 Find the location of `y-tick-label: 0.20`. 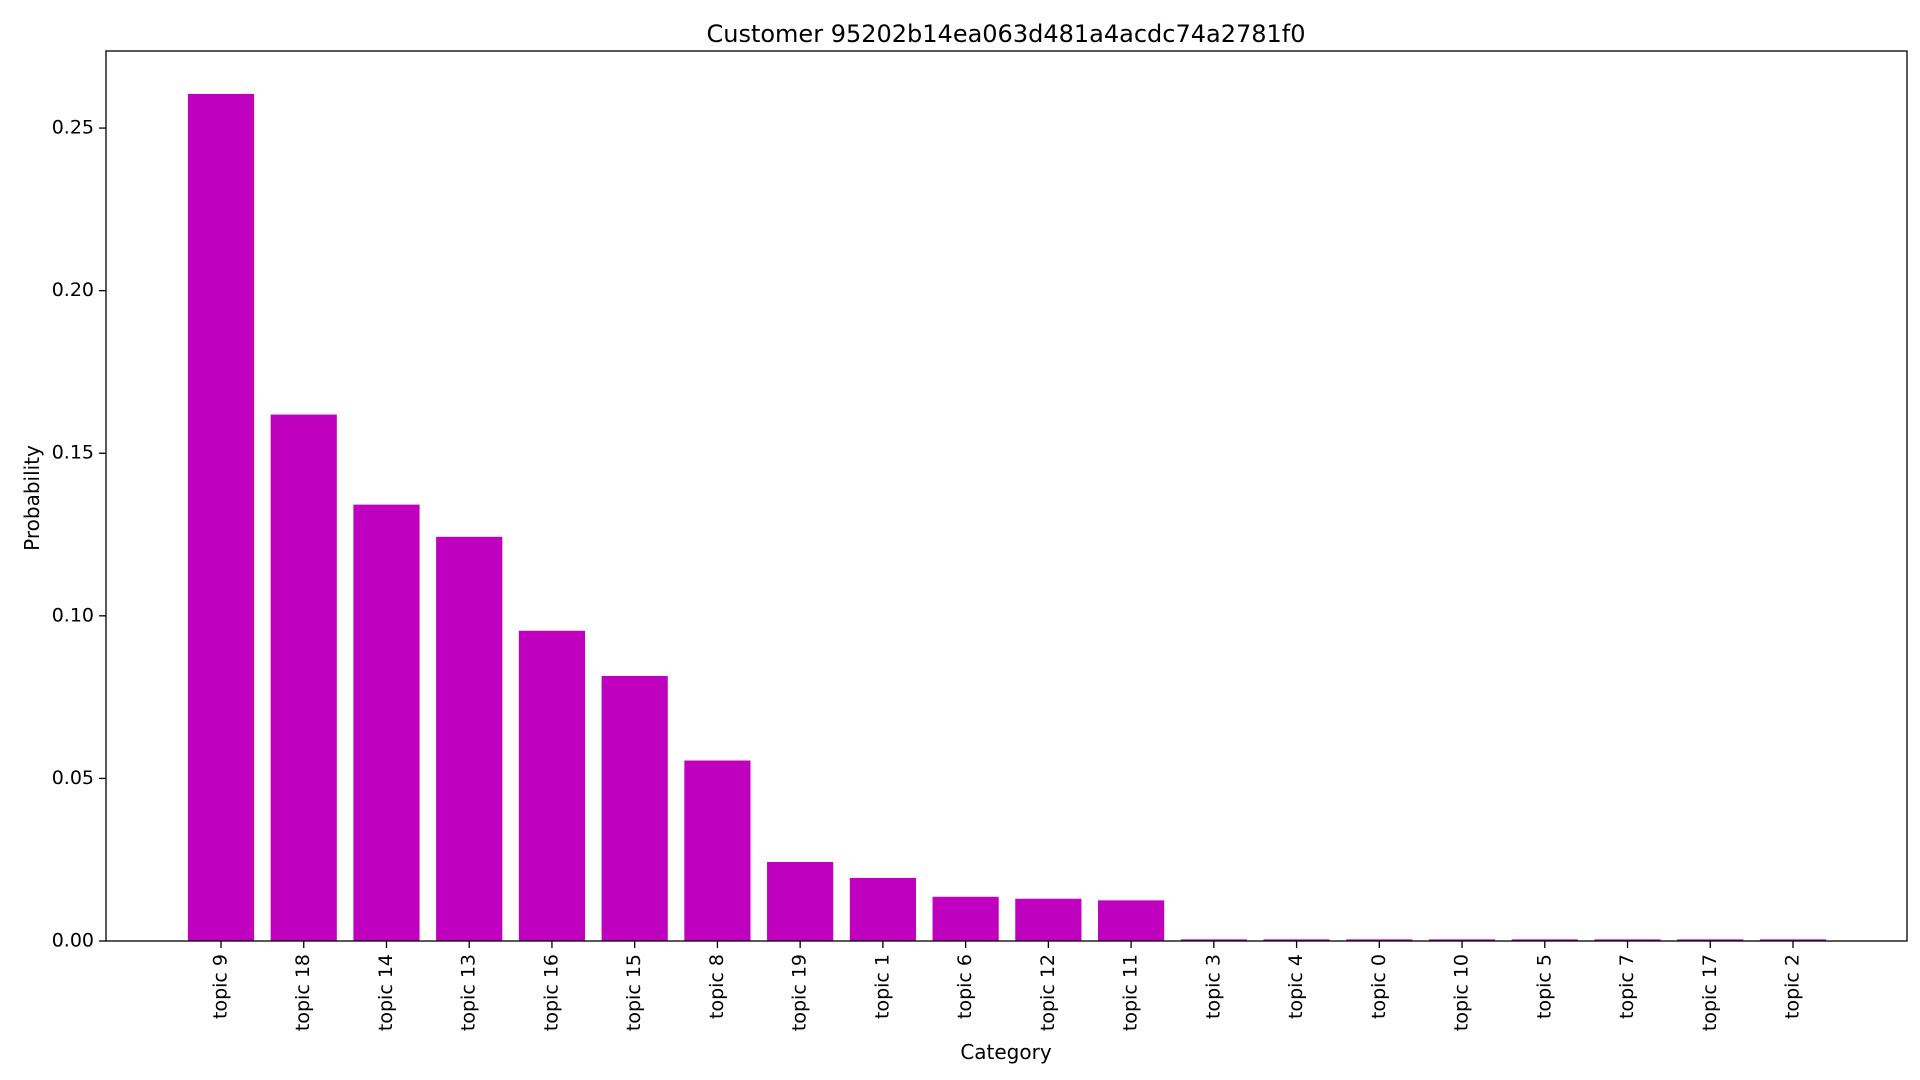

y-tick-label: 0.20 is located at coordinates (73, 290).